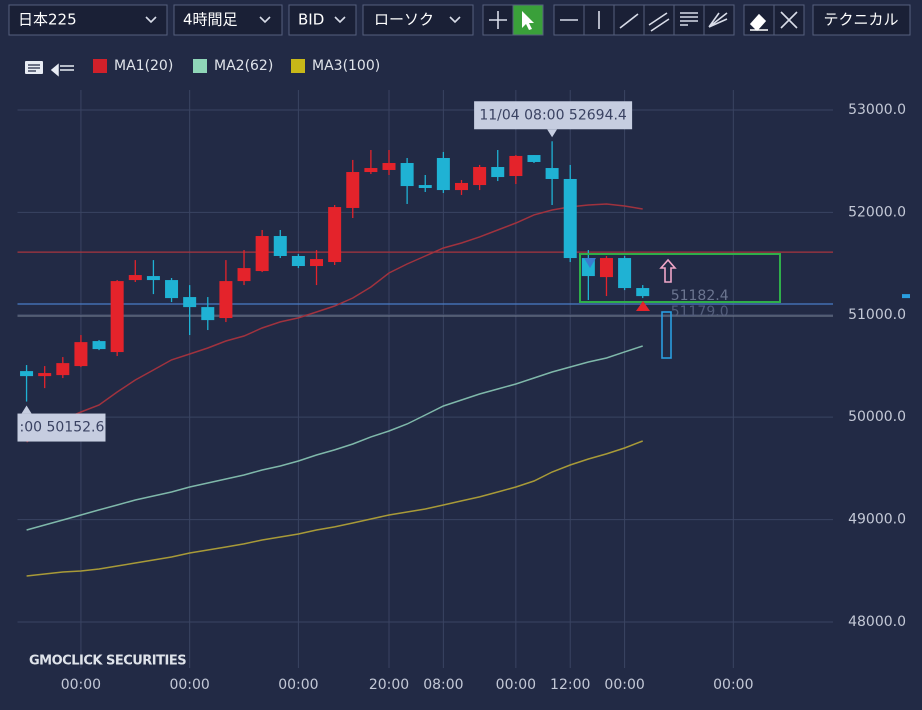 This screenshot has width=922, height=710. Describe the element at coordinates (143, 66) in the screenshot. I see `legend-label: MA1(20)` at that location.